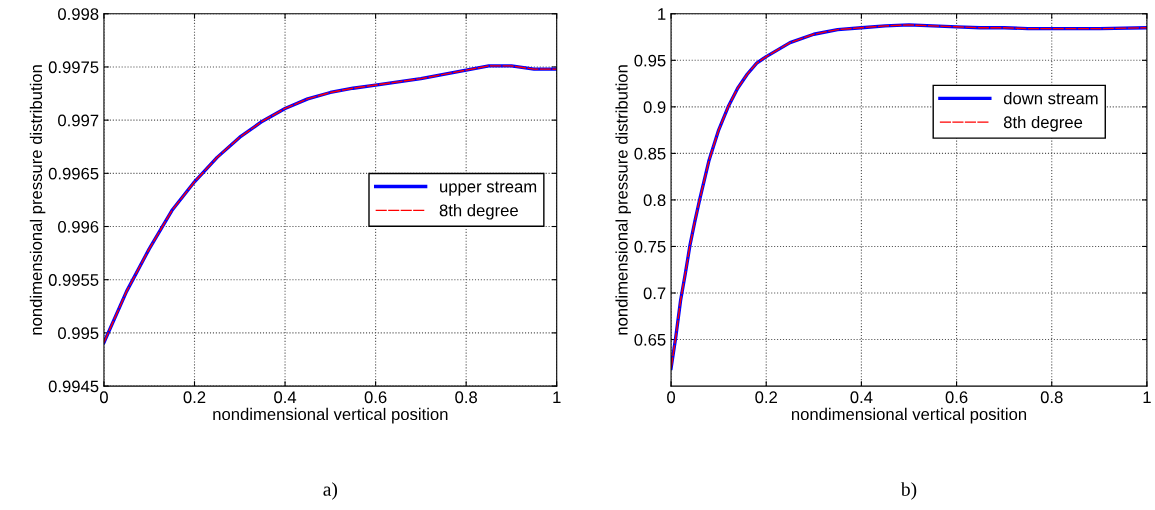  I want to click on y-tick-label: 0.9965, so click(73, 173).